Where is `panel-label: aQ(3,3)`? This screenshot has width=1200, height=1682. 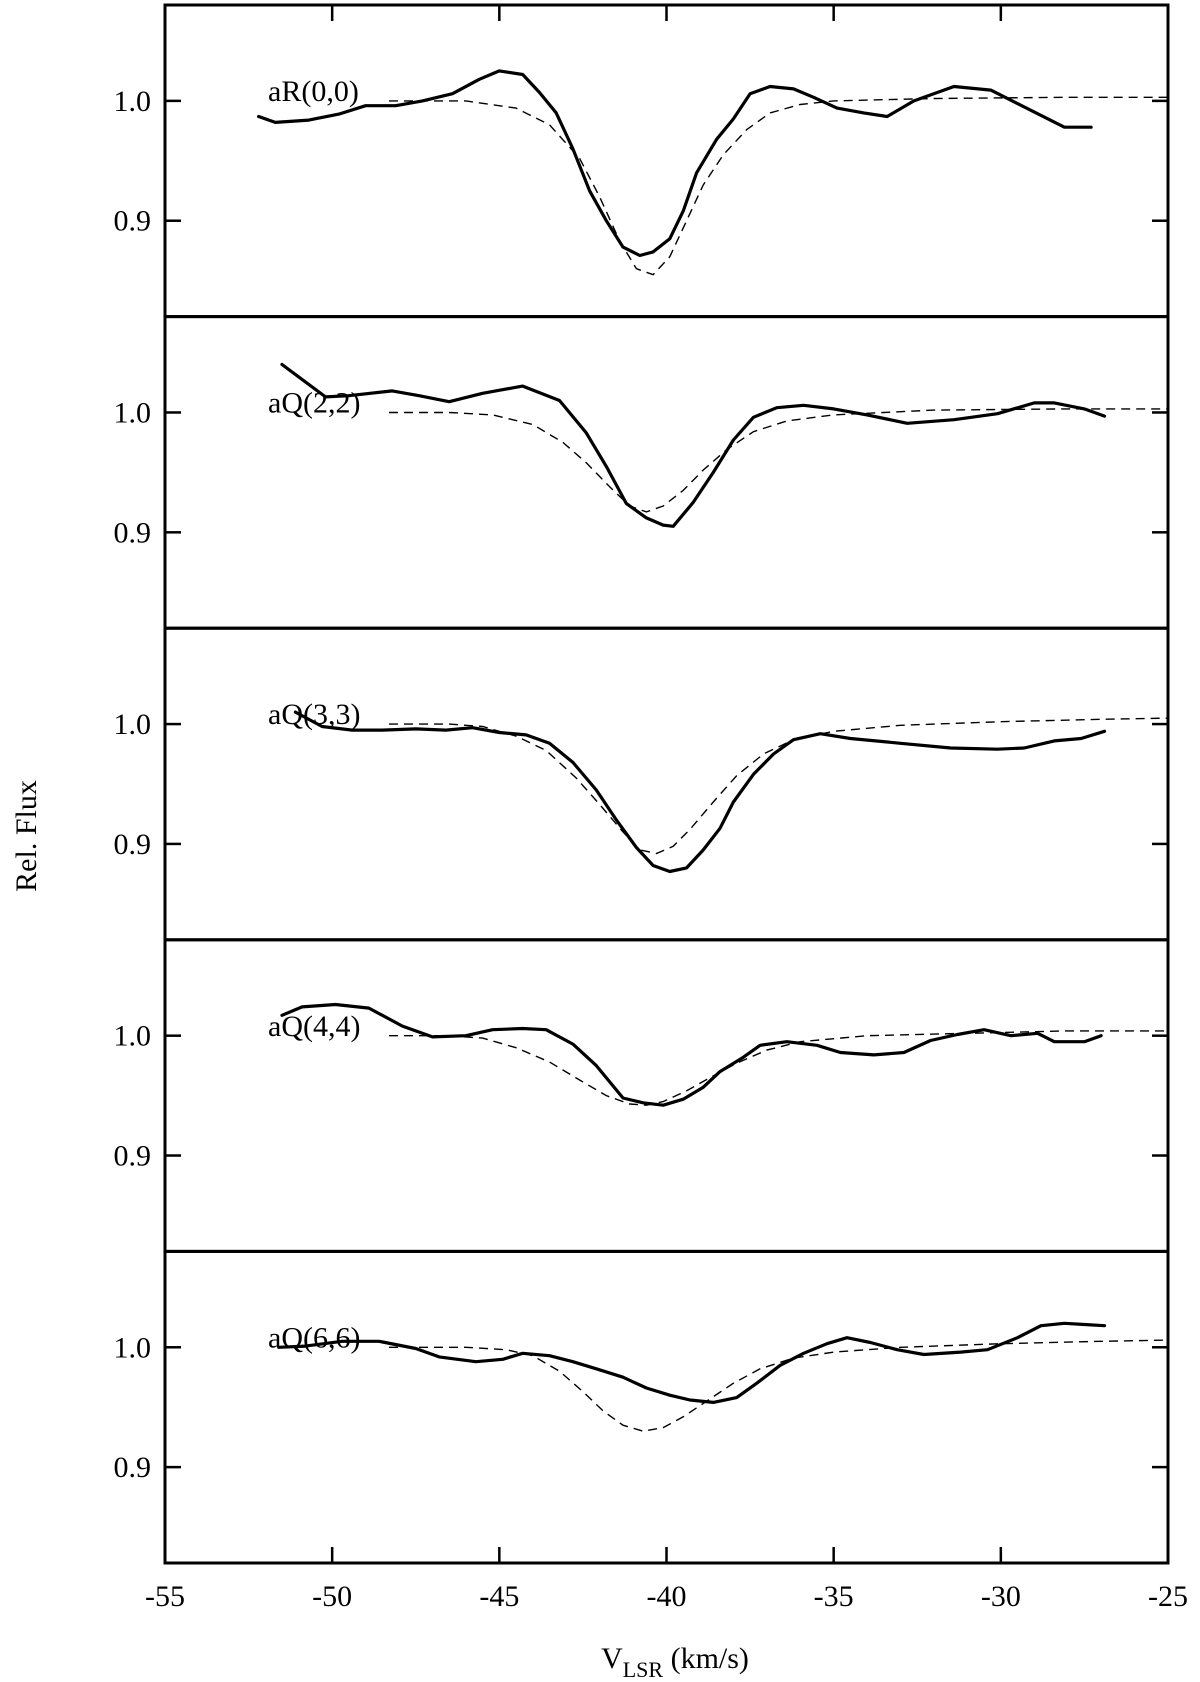 panel-label: aQ(3,3) is located at coordinates (314, 714).